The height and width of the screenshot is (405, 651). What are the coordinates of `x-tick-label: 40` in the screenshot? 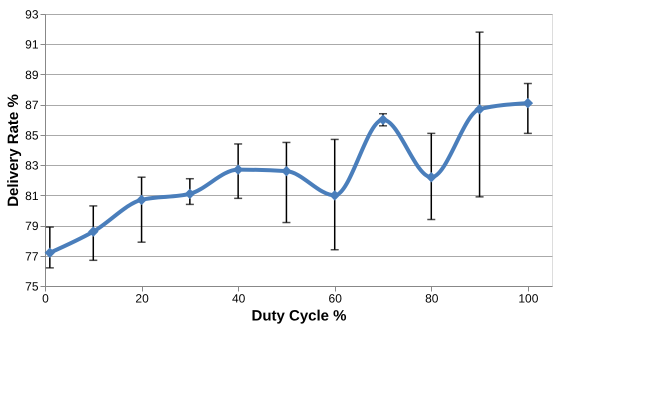 It's located at (239, 299).